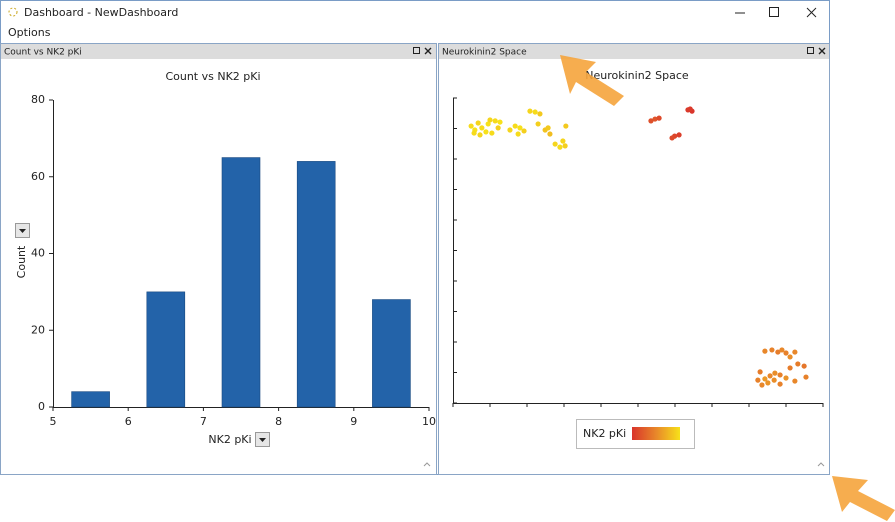 The image size is (895, 522). I want to click on y-axis-label: Count, so click(21, 261).